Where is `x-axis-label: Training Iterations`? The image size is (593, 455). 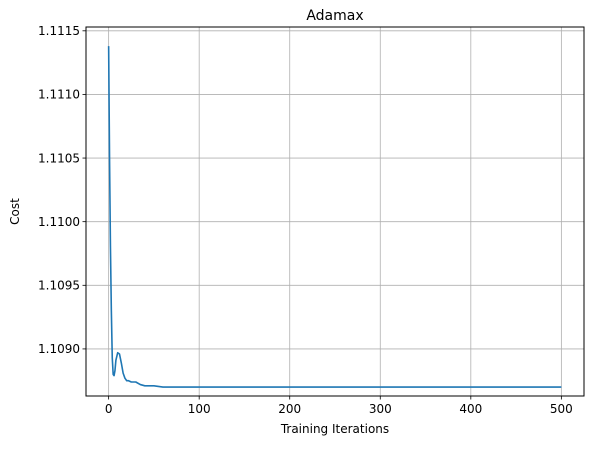 x-axis-label: Training Iterations is located at coordinates (334, 429).